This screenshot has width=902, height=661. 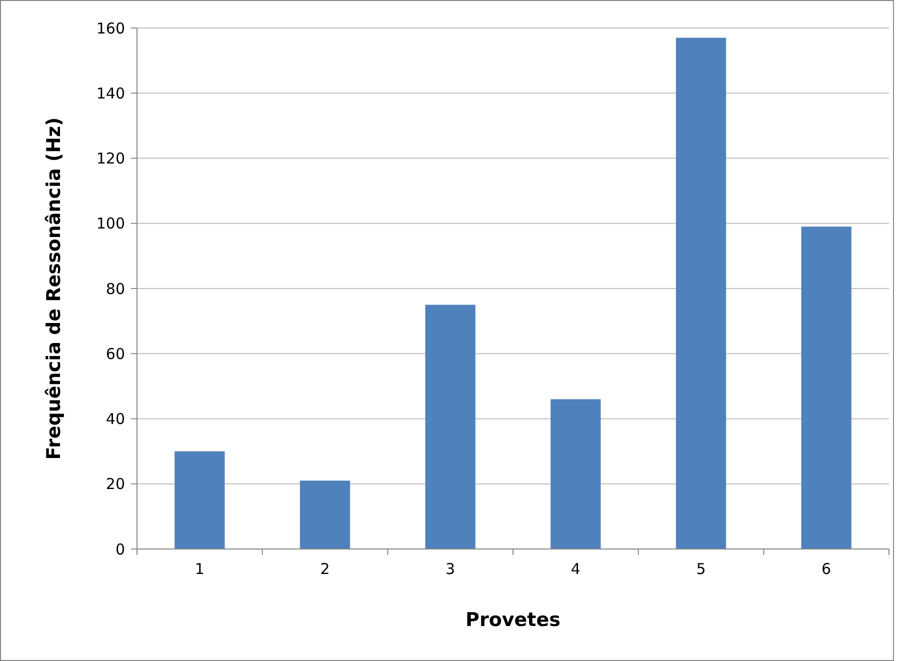 I want to click on y-axis-title: Frequência de Ressonância (Hz), so click(x=54, y=288).